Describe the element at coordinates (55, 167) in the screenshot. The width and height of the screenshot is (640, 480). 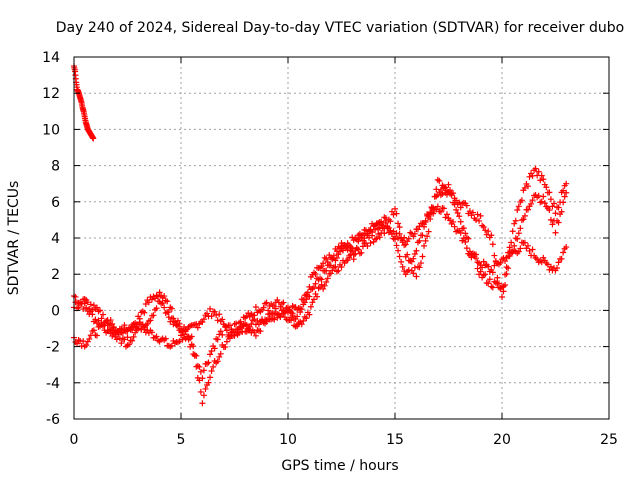
I see `y-tick-label: 8` at that location.